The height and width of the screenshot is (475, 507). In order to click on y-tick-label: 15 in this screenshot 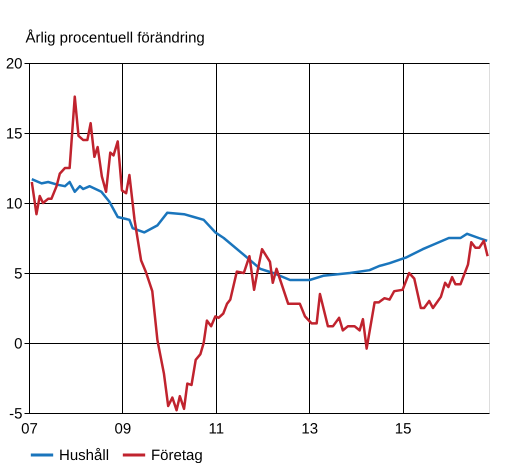, I will do `click(14, 134)`.